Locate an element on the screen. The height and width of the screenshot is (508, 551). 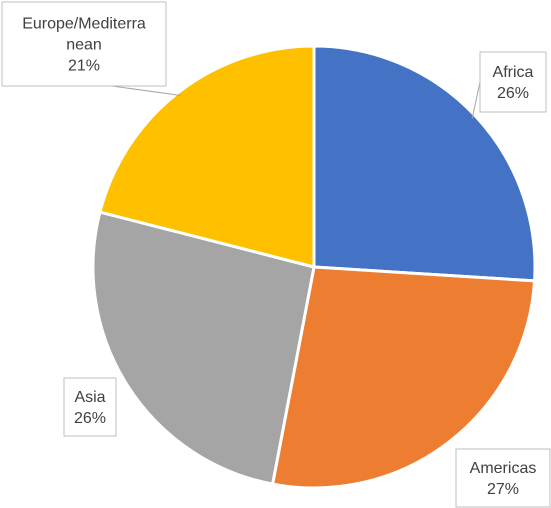
data-label-box-europe-mediterranean is located at coordinates (84, 44).